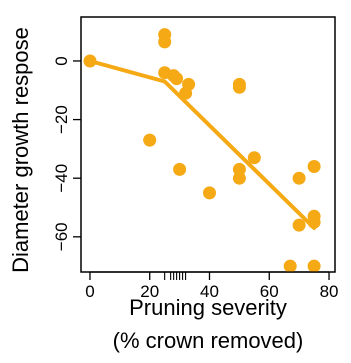 The height and width of the screenshot is (363, 351). Describe the element at coordinates (61, 236) in the screenshot. I see `y-tick-label: −60` at that location.